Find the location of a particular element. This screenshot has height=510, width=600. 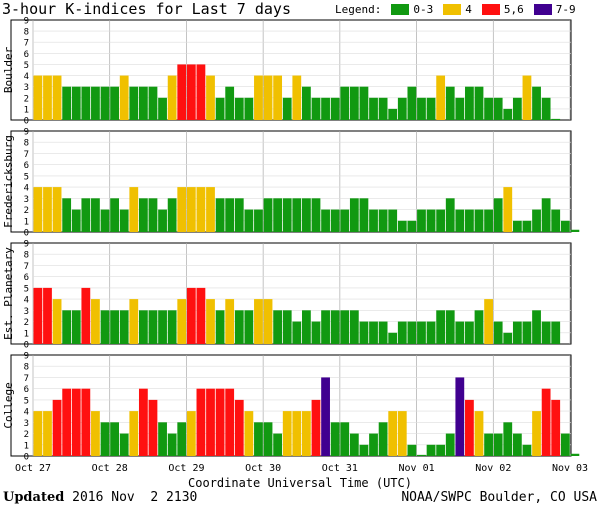

legend-swatch-unsettled is located at coordinates (452, 9).